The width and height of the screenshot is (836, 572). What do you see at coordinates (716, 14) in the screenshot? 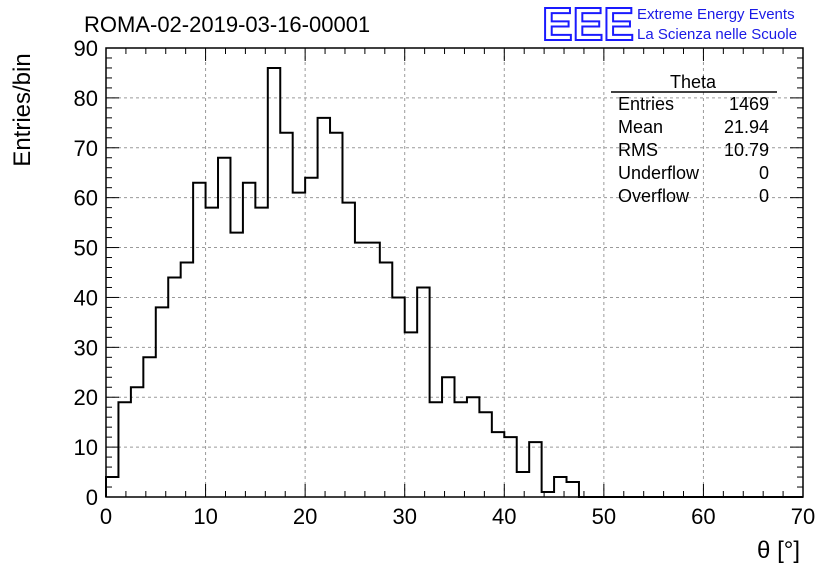
I see `logo-line-1: Extreme Energy Events` at bounding box center [716, 14].